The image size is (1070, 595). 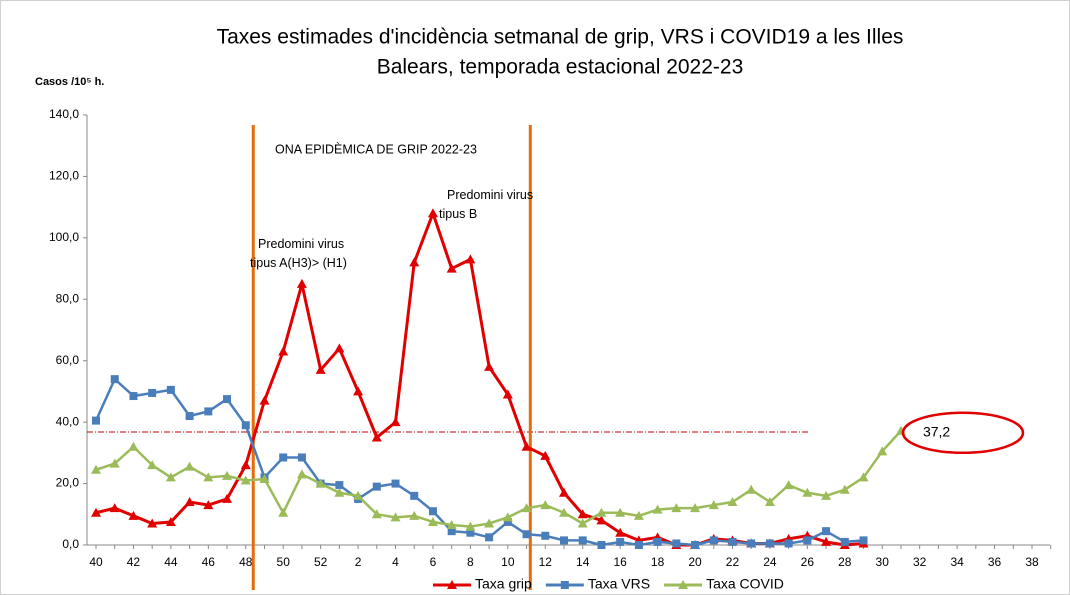 I want to click on annotation: ONA EPIDÈMICA DE GRIP 2022-23, so click(x=376, y=148).